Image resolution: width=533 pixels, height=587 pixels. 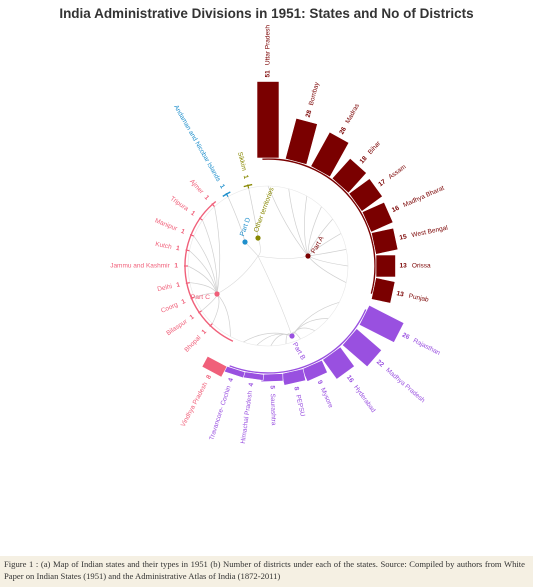 I want to click on state-label: Delhi, so click(x=165, y=288).